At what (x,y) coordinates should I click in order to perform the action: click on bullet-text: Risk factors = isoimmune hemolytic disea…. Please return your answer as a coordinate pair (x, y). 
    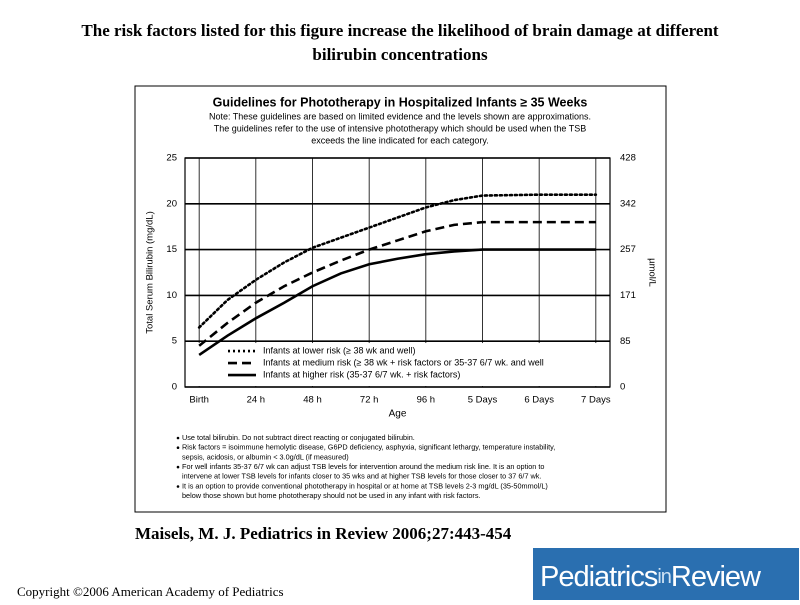
    Looking at the image, I should click on (368, 447).